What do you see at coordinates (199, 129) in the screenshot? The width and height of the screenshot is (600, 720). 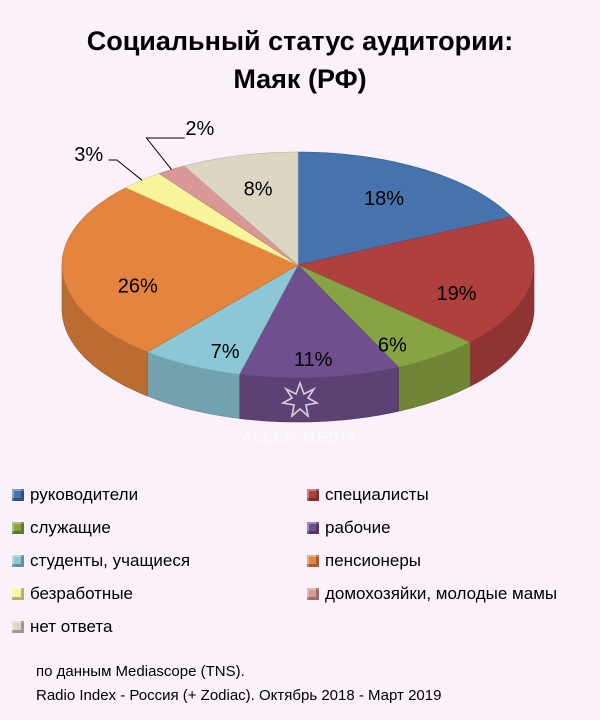 I see `data-label-домохозяйки-молодые-мамы: 2%` at bounding box center [199, 129].